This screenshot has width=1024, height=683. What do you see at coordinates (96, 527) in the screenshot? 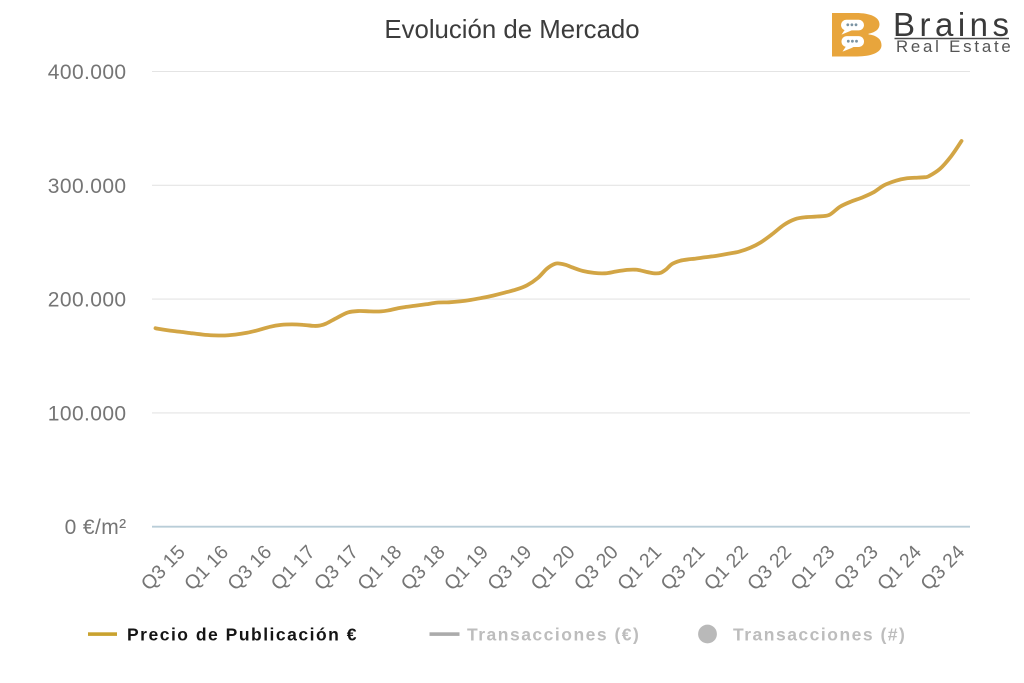
I see `svg-text: 0 €/m²` at bounding box center [96, 527].